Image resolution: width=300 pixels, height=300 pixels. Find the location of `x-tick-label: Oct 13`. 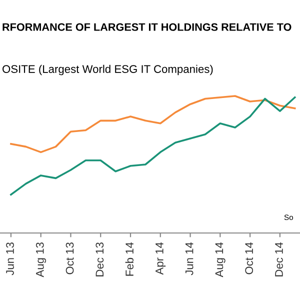

x-tick-label: Oct 13 is located at coordinates (70, 258).